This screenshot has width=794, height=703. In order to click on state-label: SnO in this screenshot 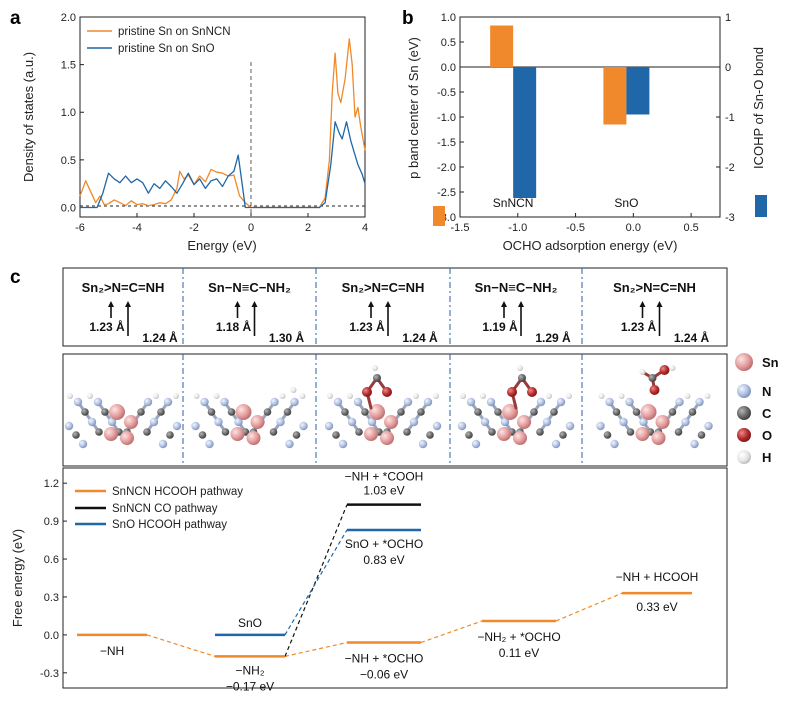, I will do `click(250, 623)`.